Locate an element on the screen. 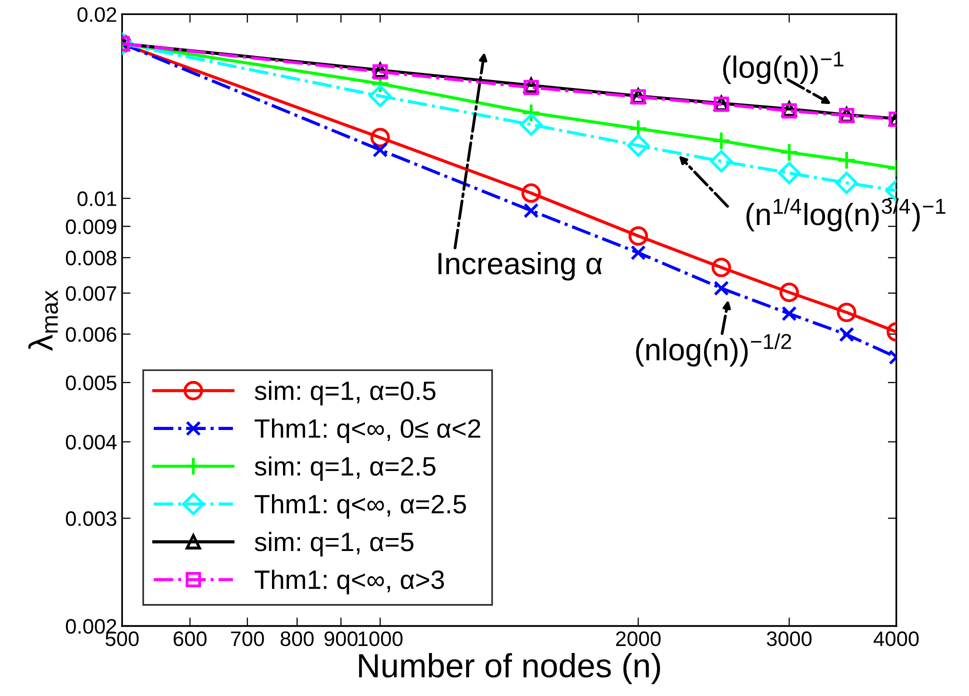 Image resolution: width=969 pixels, height=696 pixels. legend-label: sim: q=1, α=2.5 is located at coordinates (345, 468).